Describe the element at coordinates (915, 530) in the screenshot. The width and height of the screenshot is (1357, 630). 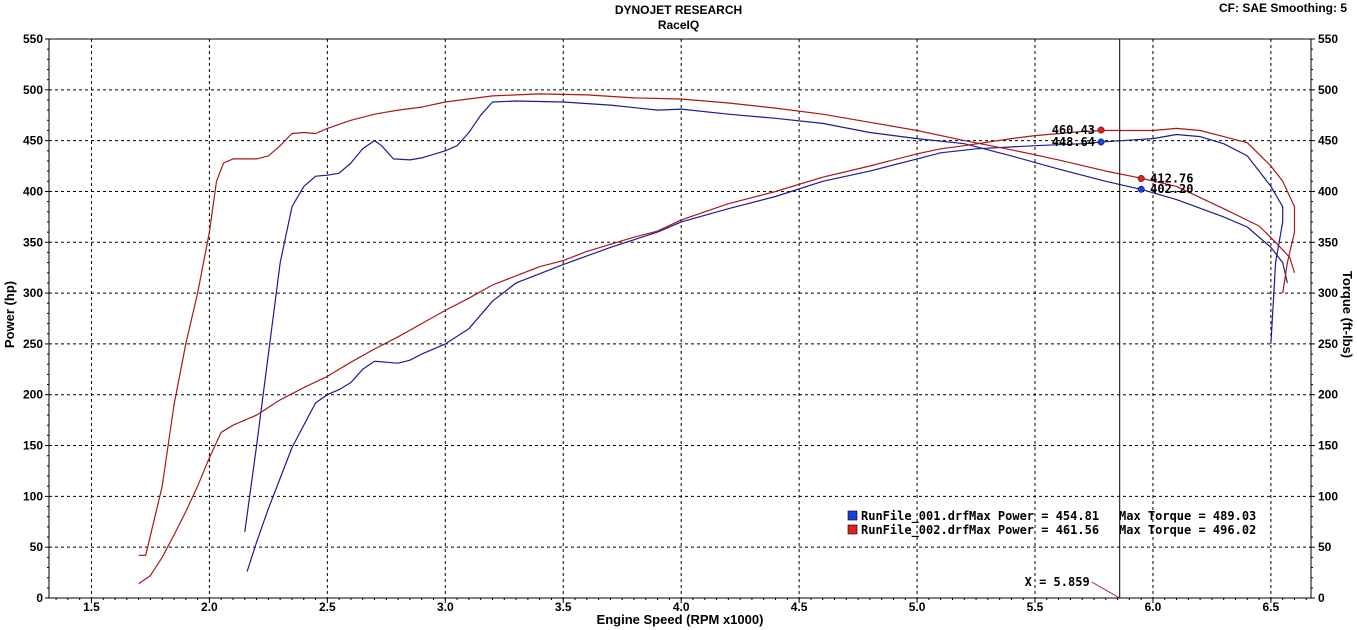
I see `legend-file-name: RunFile_002.drf` at that location.